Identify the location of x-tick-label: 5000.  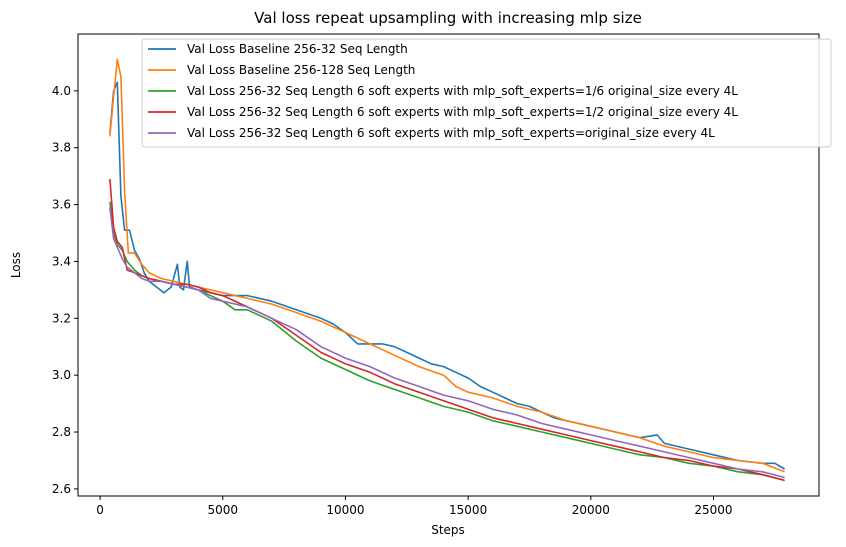
(222, 510).